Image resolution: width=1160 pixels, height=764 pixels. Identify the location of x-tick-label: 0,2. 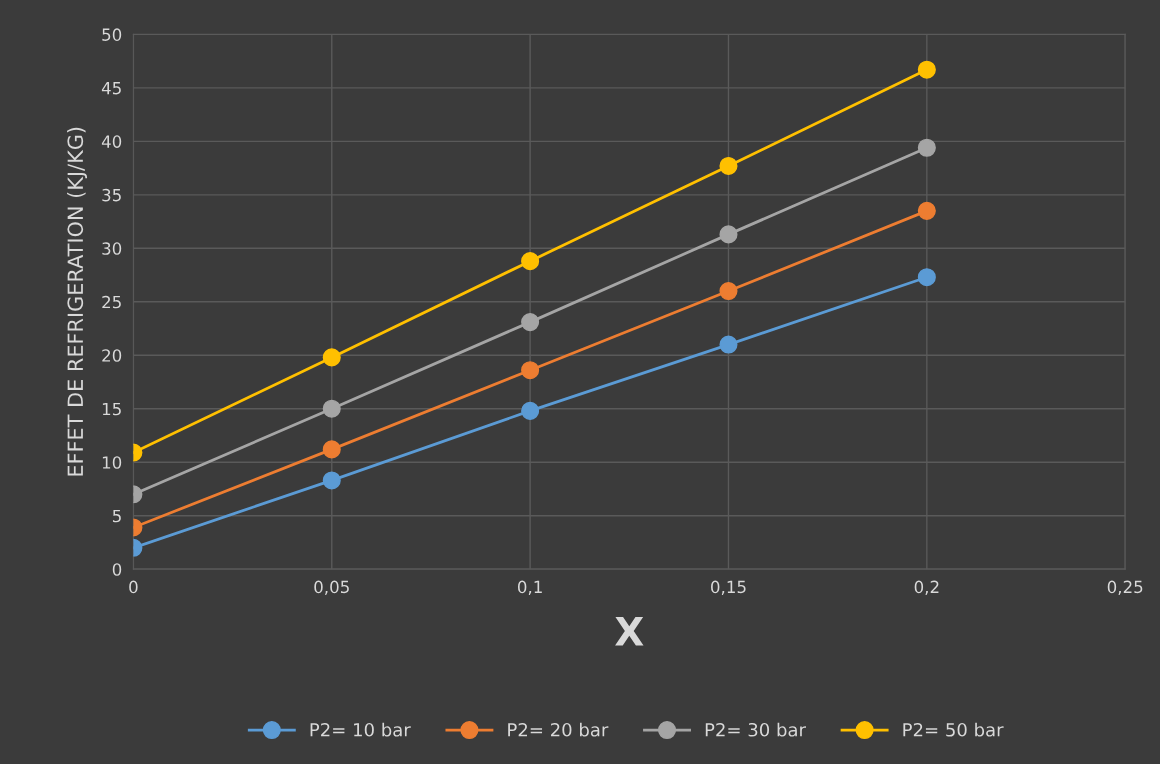
(926, 587).